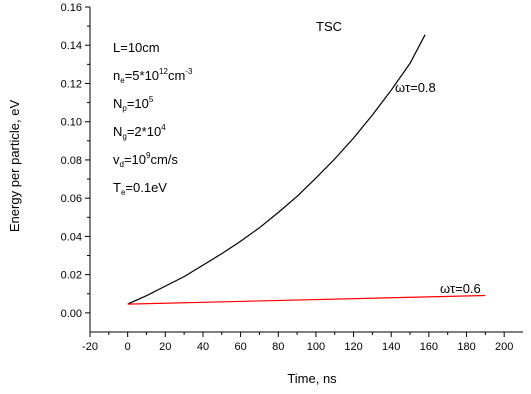  Describe the element at coordinates (71, 46) in the screenshot. I see `y-tick-label: 0.14` at that location.